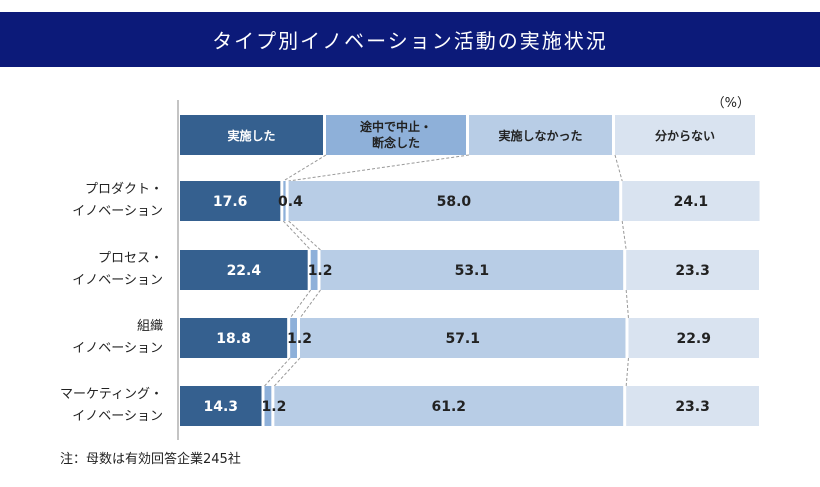 The width and height of the screenshot is (820, 487). I want to click on value-label: 18.8, so click(233, 339).